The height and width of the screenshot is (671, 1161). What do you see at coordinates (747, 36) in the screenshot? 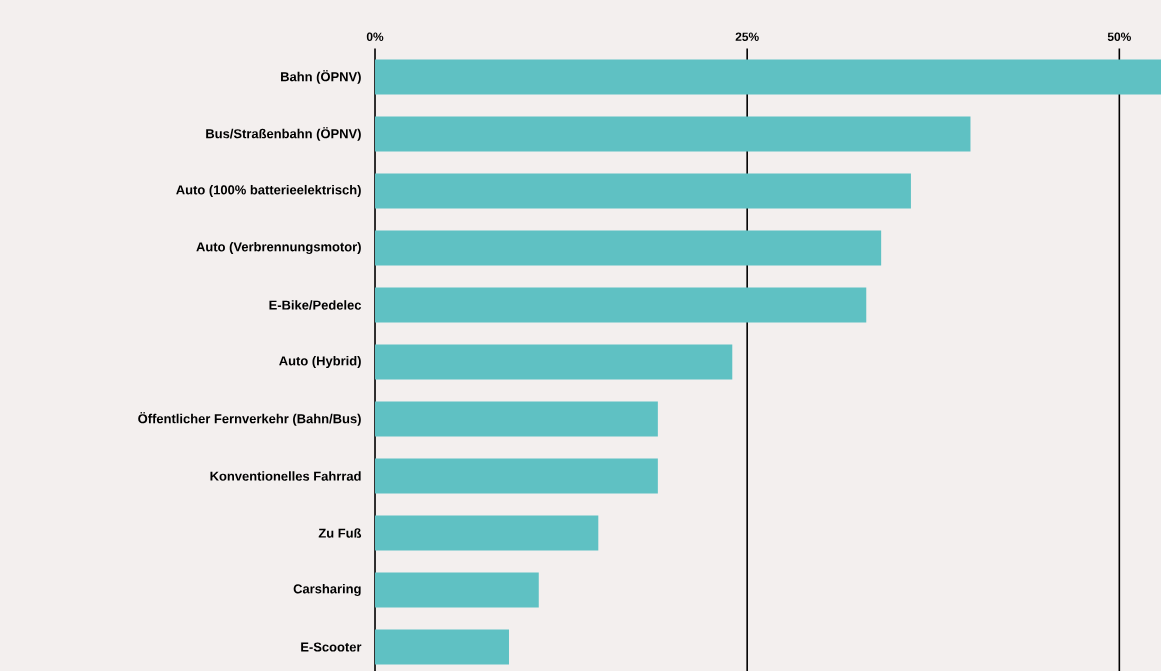
I see `x-tick-label: 25%` at bounding box center [747, 36].